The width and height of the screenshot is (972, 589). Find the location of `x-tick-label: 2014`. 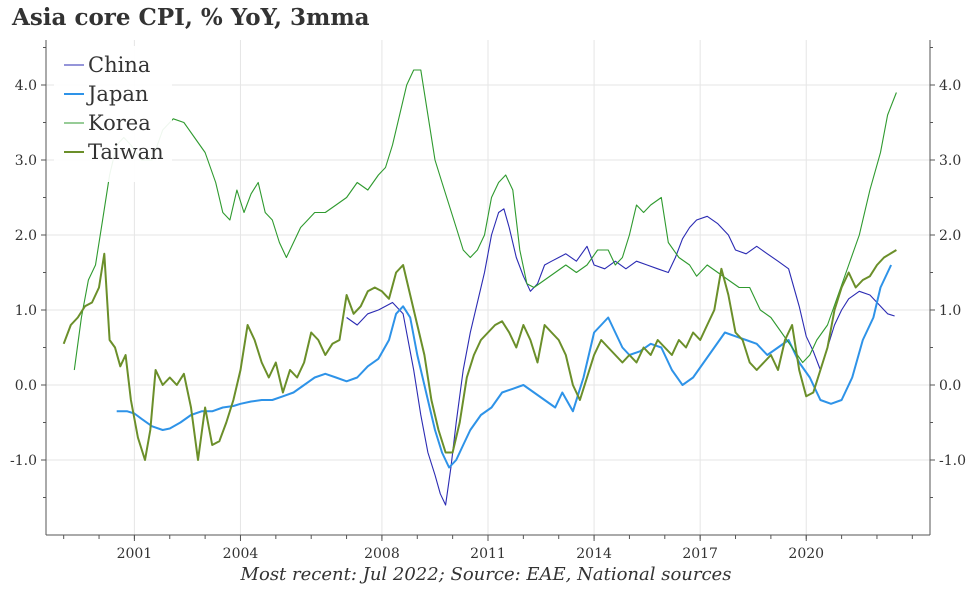

x-tick-label: 2014 is located at coordinates (594, 554).